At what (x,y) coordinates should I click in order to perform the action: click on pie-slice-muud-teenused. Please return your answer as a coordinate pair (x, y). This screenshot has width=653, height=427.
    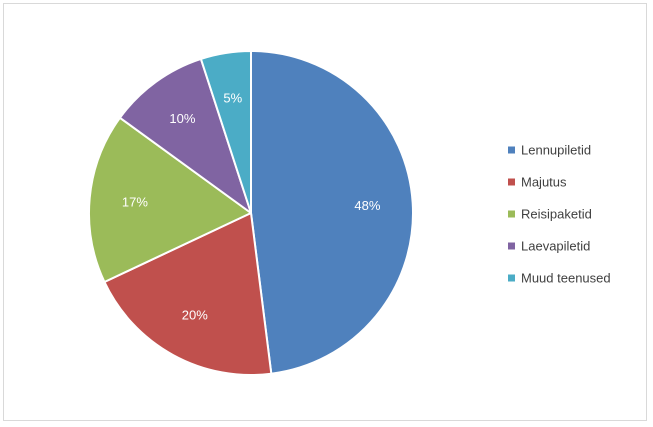
    Looking at the image, I should click on (225, 132).